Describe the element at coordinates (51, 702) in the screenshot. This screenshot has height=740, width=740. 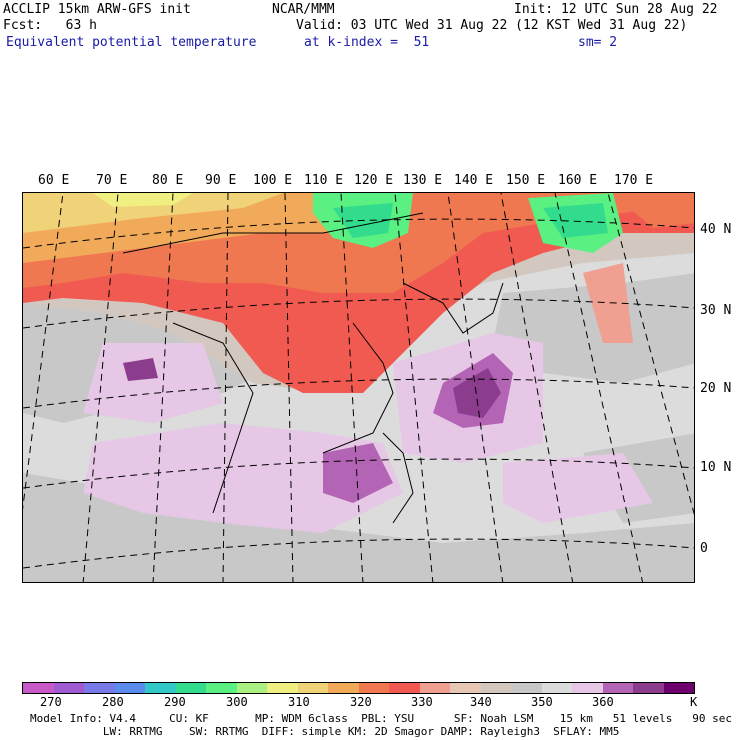
I see `colorbar-label: 270` at that location.